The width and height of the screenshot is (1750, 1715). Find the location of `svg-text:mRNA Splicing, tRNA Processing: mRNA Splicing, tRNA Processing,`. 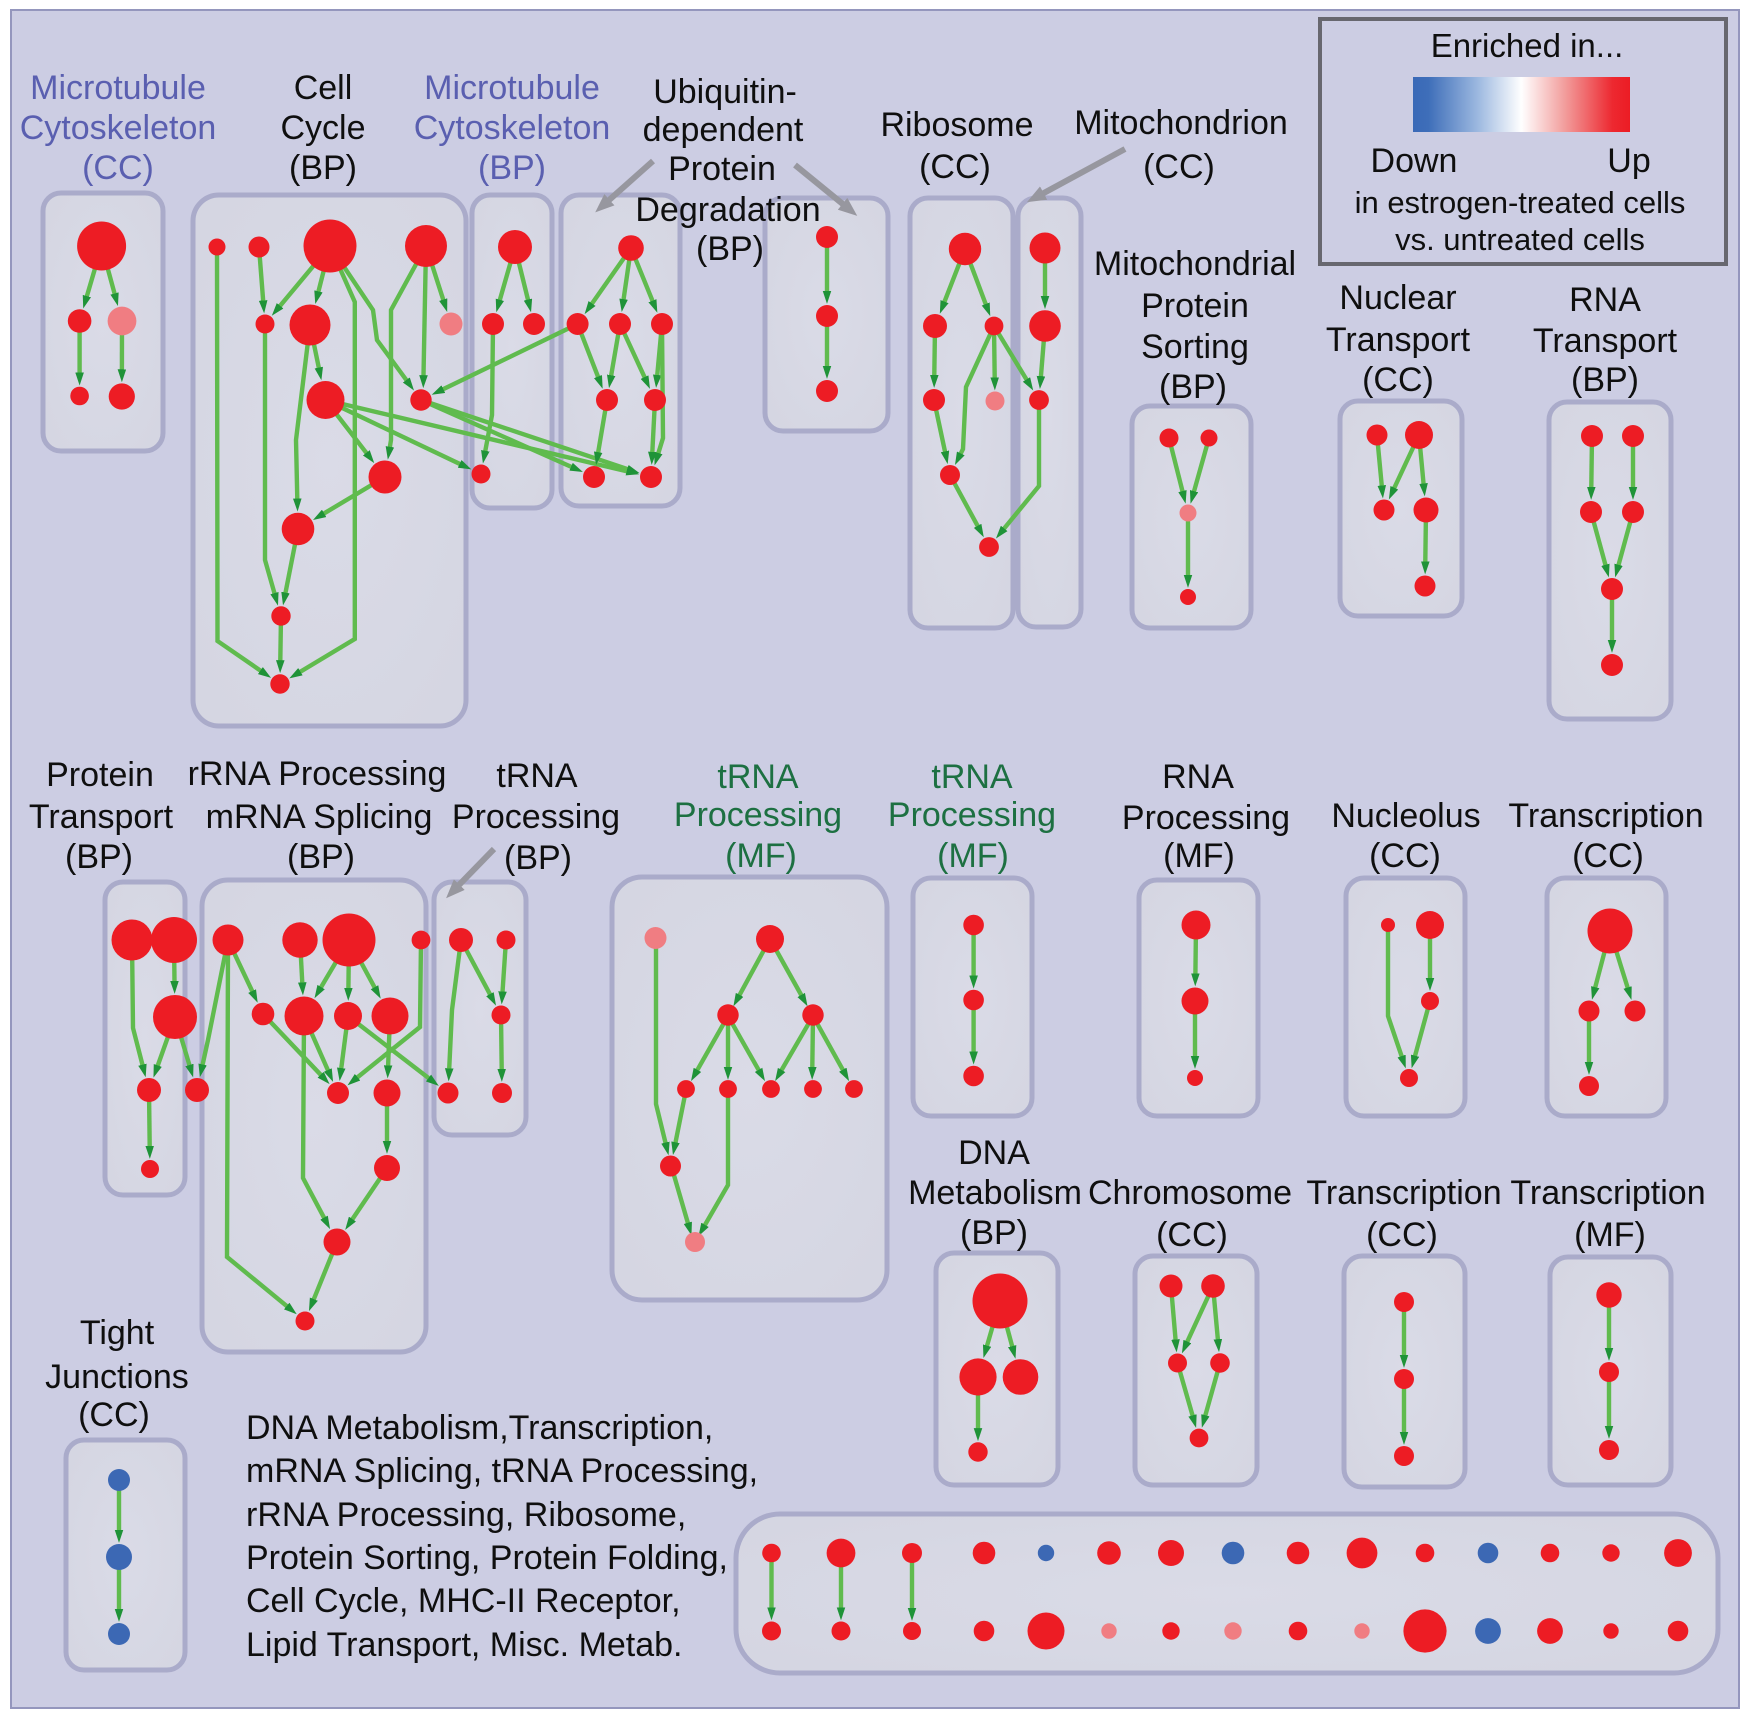

svg-text:mRNA Splicing, tRNA Processing: mRNA Splicing, tRNA Processing, is located at coordinates (502, 1471).